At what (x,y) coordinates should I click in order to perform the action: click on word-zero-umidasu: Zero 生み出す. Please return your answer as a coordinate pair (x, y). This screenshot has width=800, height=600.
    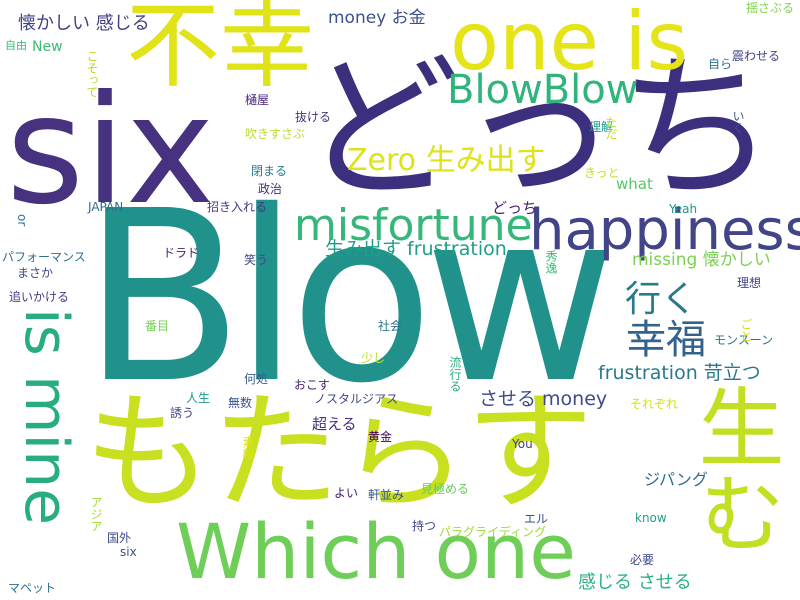
    Looking at the image, I should click on (446, 160).